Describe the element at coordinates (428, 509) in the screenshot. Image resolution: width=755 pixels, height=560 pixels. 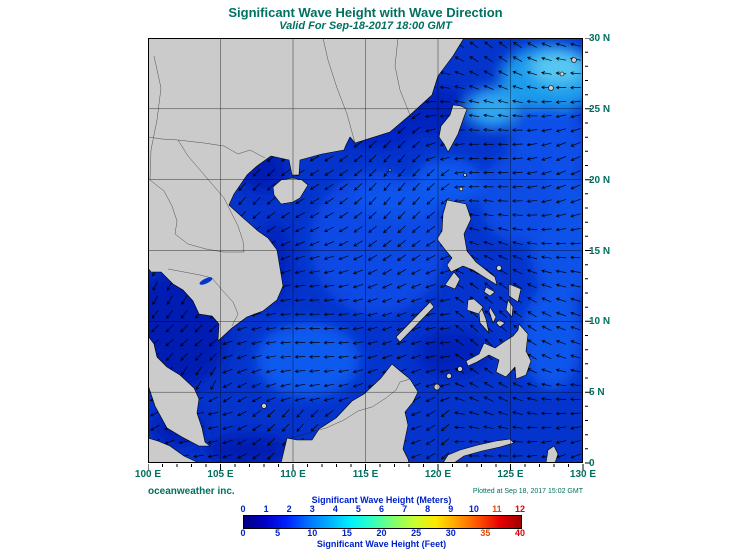
I see `meters-tick-label: 8` at that location.